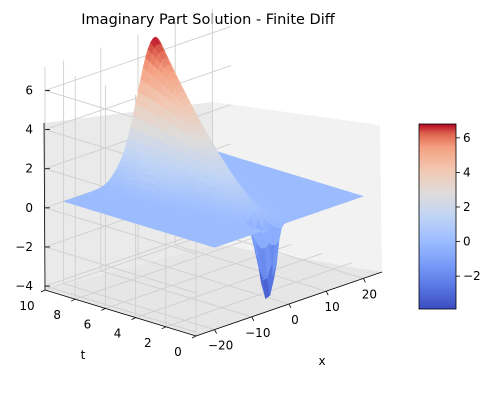 The width and height of the screenshot is (494, 411). Describe the element at coordinates (26, 306) in the screenshot. I see `t-tick-label: 10` at that location.